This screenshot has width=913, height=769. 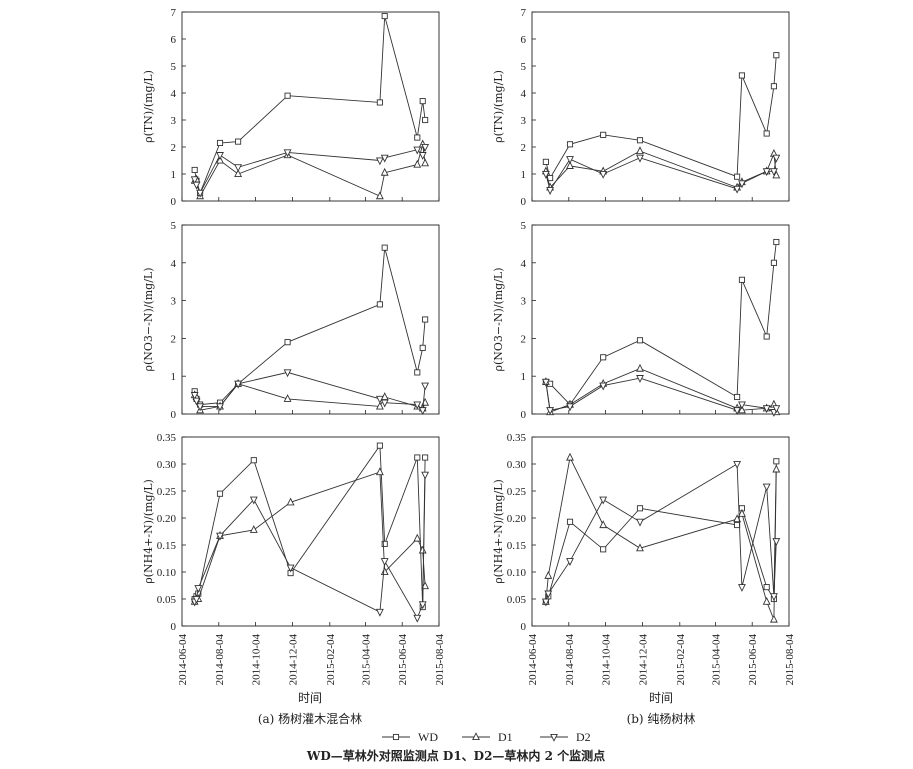 I want to click on x-tick-label: 2015-04-04, so click(x=366, y=660).